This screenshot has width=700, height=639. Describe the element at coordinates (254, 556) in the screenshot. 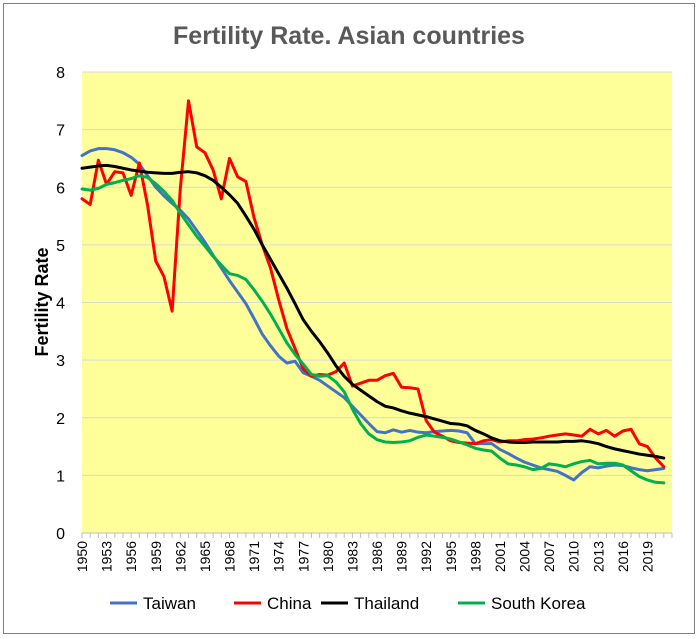

I see `x-tick-label: 1971` at that location.